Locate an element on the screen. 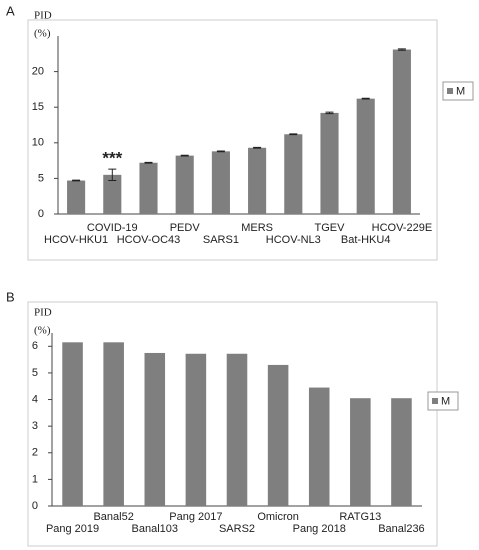 The width and height of the screenshot is (479, 550). x-tick-label: HCOV-HKU1 is located at coordinates (76, 240).